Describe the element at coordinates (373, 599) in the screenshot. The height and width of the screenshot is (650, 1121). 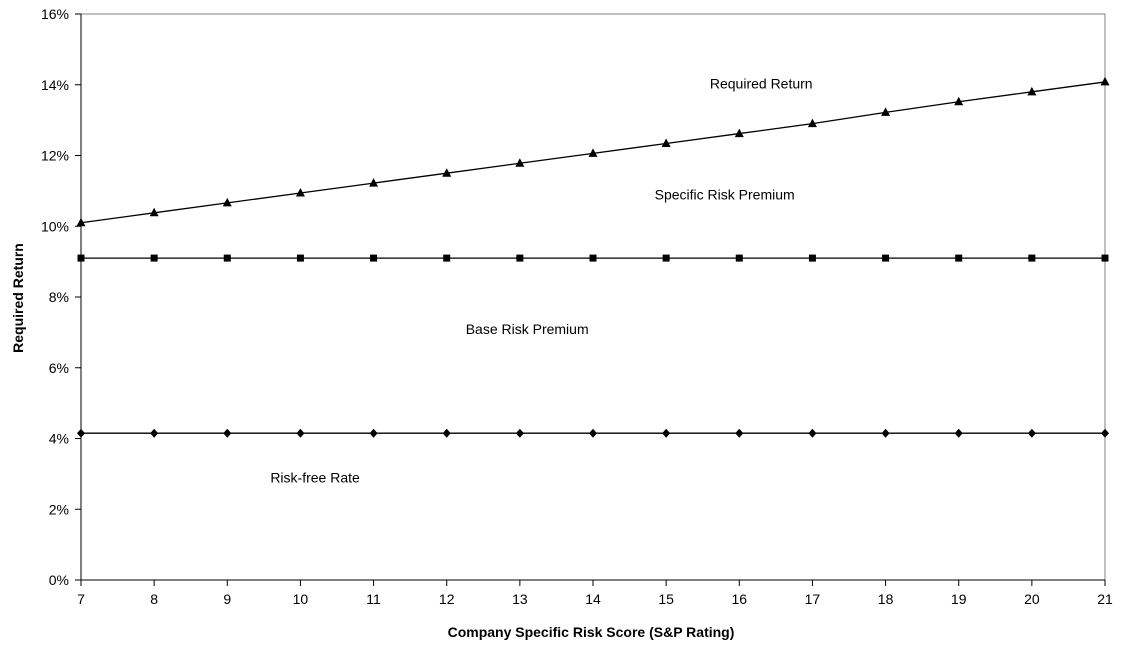
I see `x-tick-label: 11` at that location.